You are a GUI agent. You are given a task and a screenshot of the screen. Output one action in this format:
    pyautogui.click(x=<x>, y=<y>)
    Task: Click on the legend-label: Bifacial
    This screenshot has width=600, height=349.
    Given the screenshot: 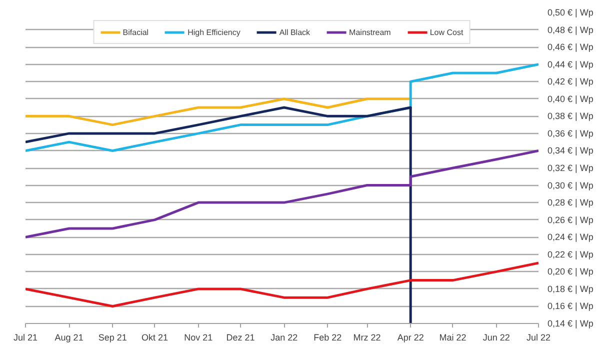 What is the action you would take?
    pyautogui.click(x=135, y=32)
    